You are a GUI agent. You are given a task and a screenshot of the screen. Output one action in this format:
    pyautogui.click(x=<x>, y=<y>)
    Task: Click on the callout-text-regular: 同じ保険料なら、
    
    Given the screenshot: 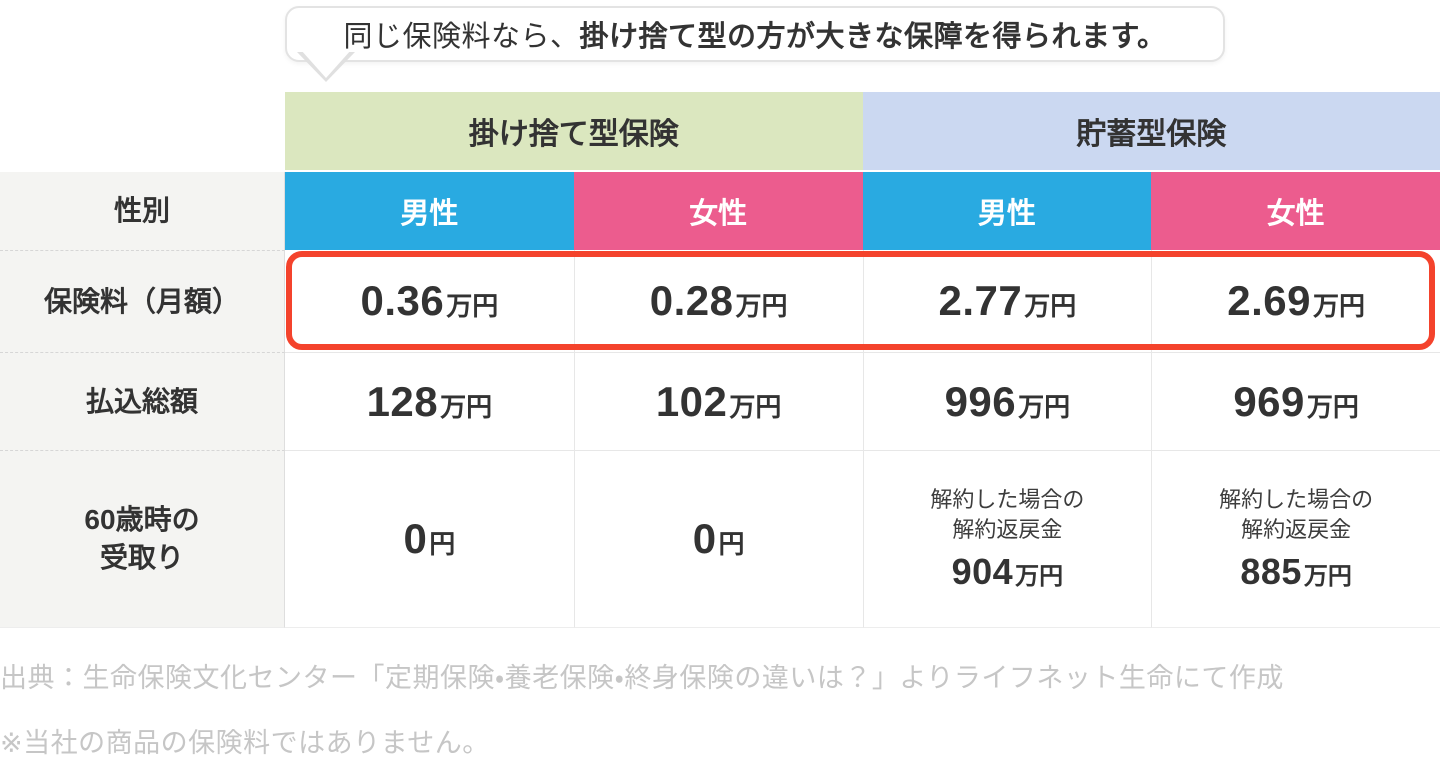 What is the action you would take?
    pyautogui.click(x=461, y=37)
    